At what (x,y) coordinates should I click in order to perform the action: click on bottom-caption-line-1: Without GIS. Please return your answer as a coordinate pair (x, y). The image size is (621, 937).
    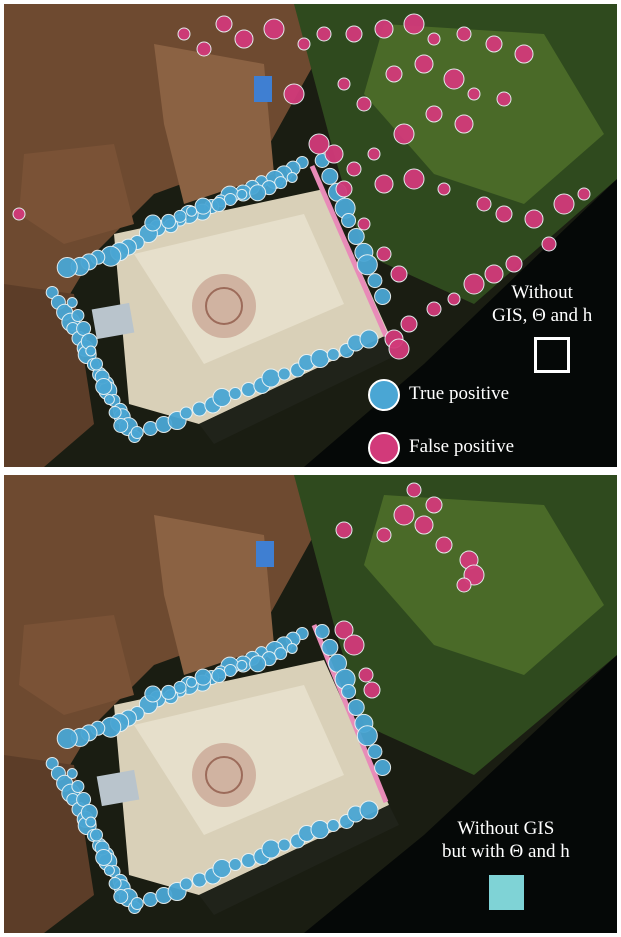
    Looking at the image, I should click on (506, 828).